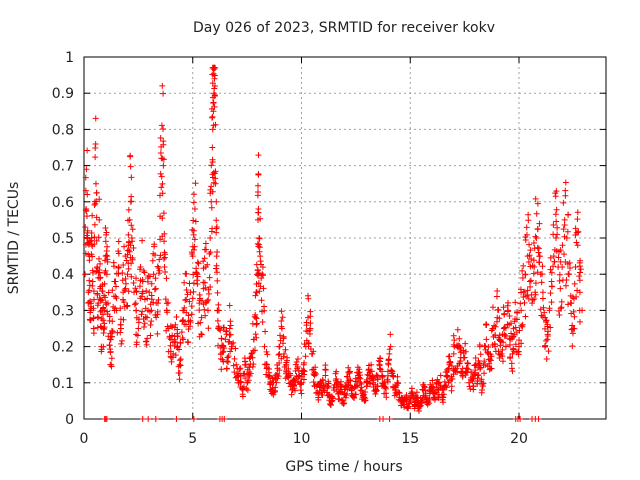 The height and width of the screenshot is (480, 640). I want to click on y-tick-label: 0.3, so click(63, 311).